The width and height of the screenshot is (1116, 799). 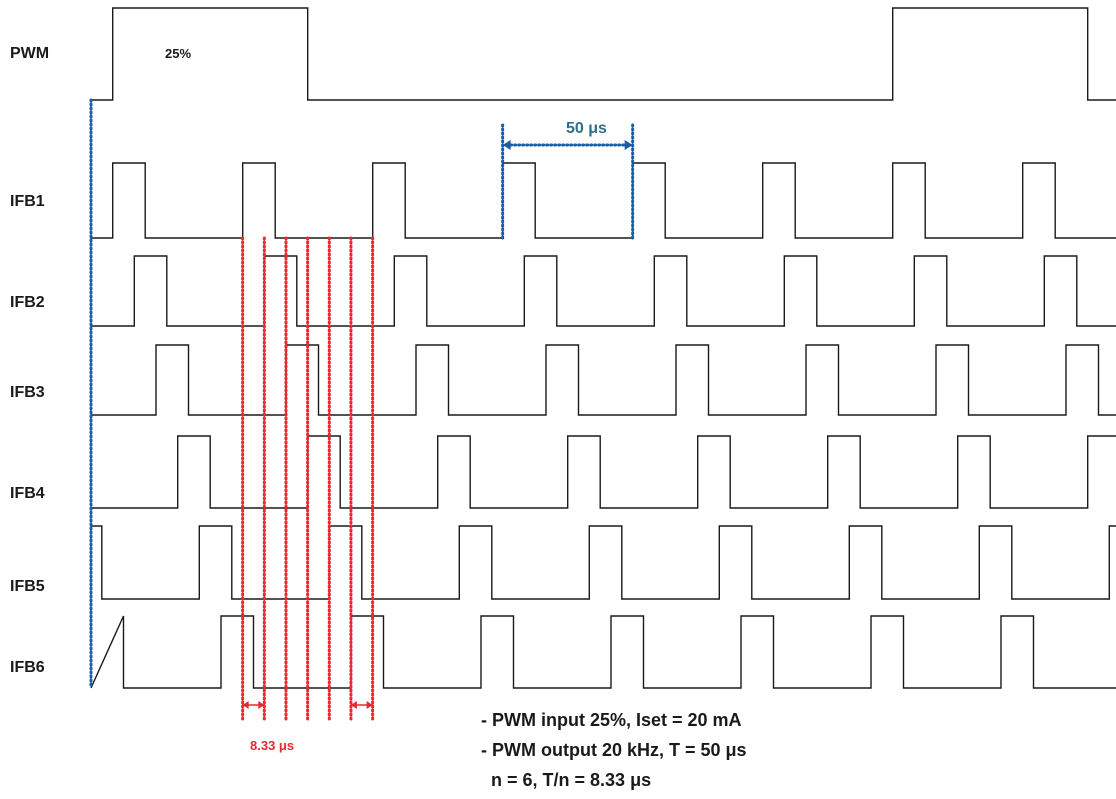 I want to click on phase-arrow-first-left-head, so click(x=245, y=705).